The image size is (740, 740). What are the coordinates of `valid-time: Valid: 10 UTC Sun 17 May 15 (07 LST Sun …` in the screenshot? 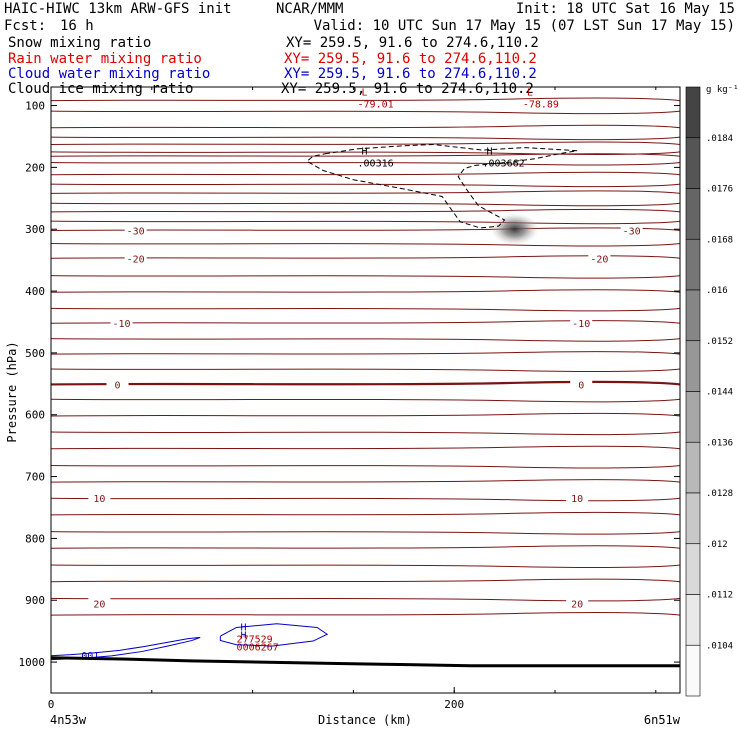 It's located at (524, 26).